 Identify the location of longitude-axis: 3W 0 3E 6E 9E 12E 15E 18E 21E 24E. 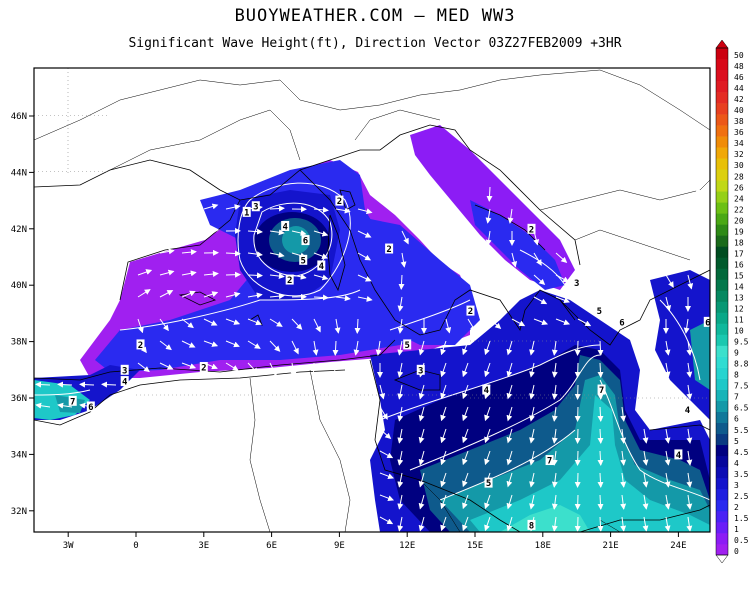
(375, 541).